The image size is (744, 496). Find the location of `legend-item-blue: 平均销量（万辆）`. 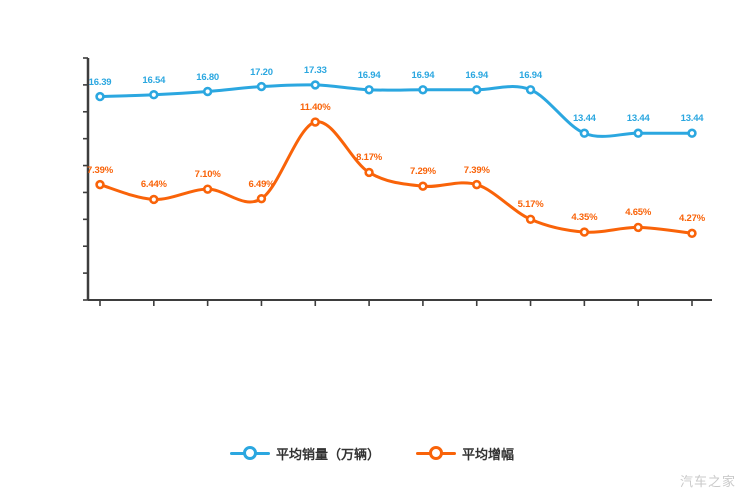

legend-item-blue: 平均销量（万辆） is located at coordinates (304, 453).